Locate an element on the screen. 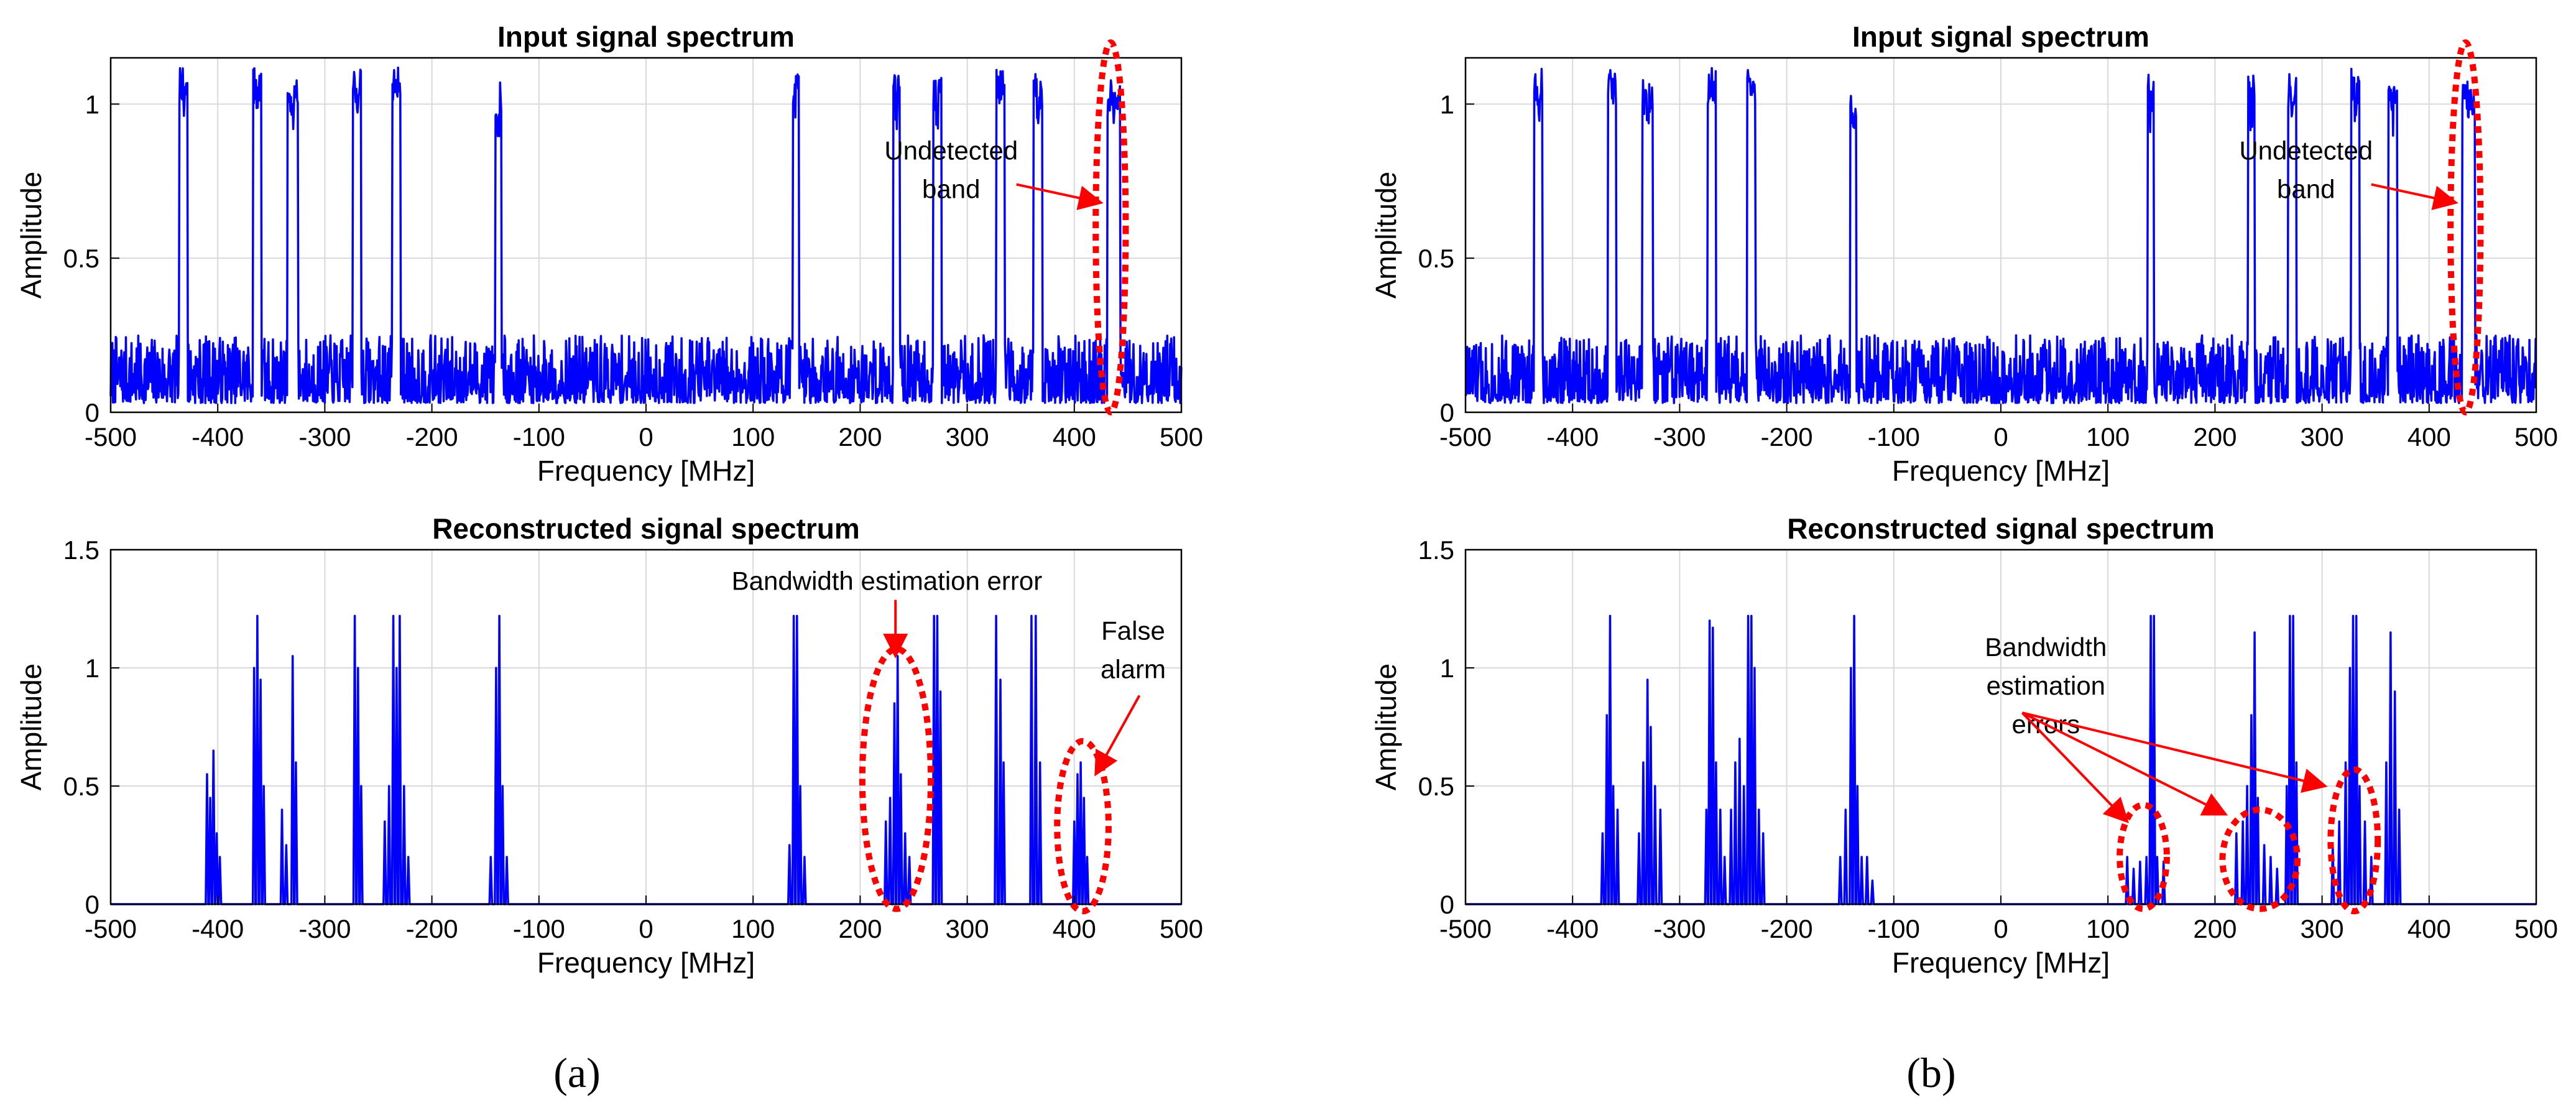 This screenshot has width=2576, height=1115. annotation-text: estimation is located at coordinates (2046, 685).